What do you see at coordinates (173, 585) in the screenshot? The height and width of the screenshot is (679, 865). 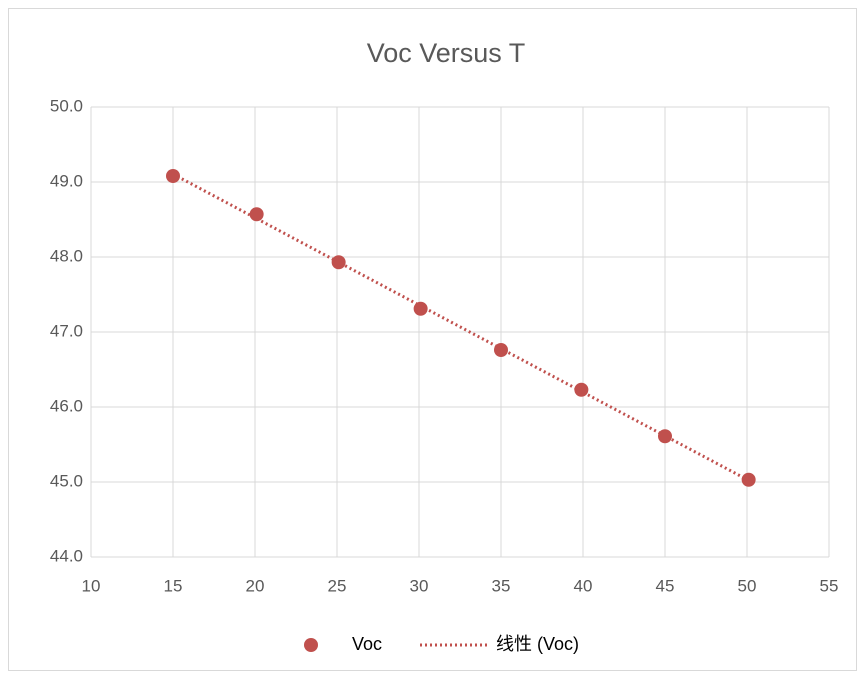 I see `x-tick-label: 15` at bounding box center [173, 585].